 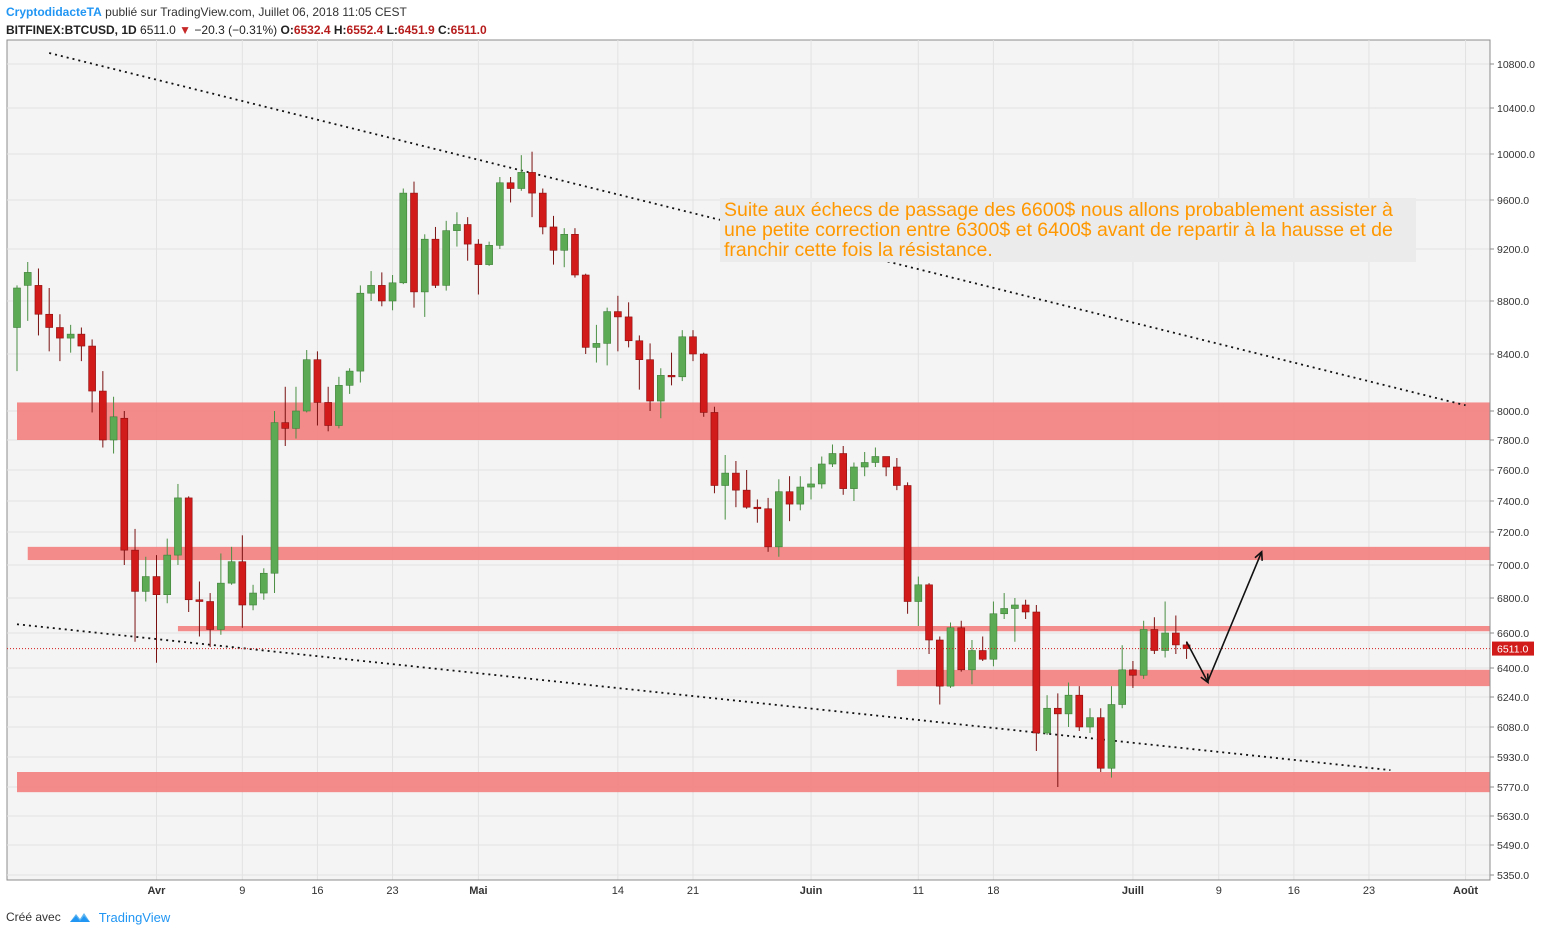 What do you see at coordinates (444, 30) in the screenshot?
I see `close-label: C:` at bounding box center [444, 30].